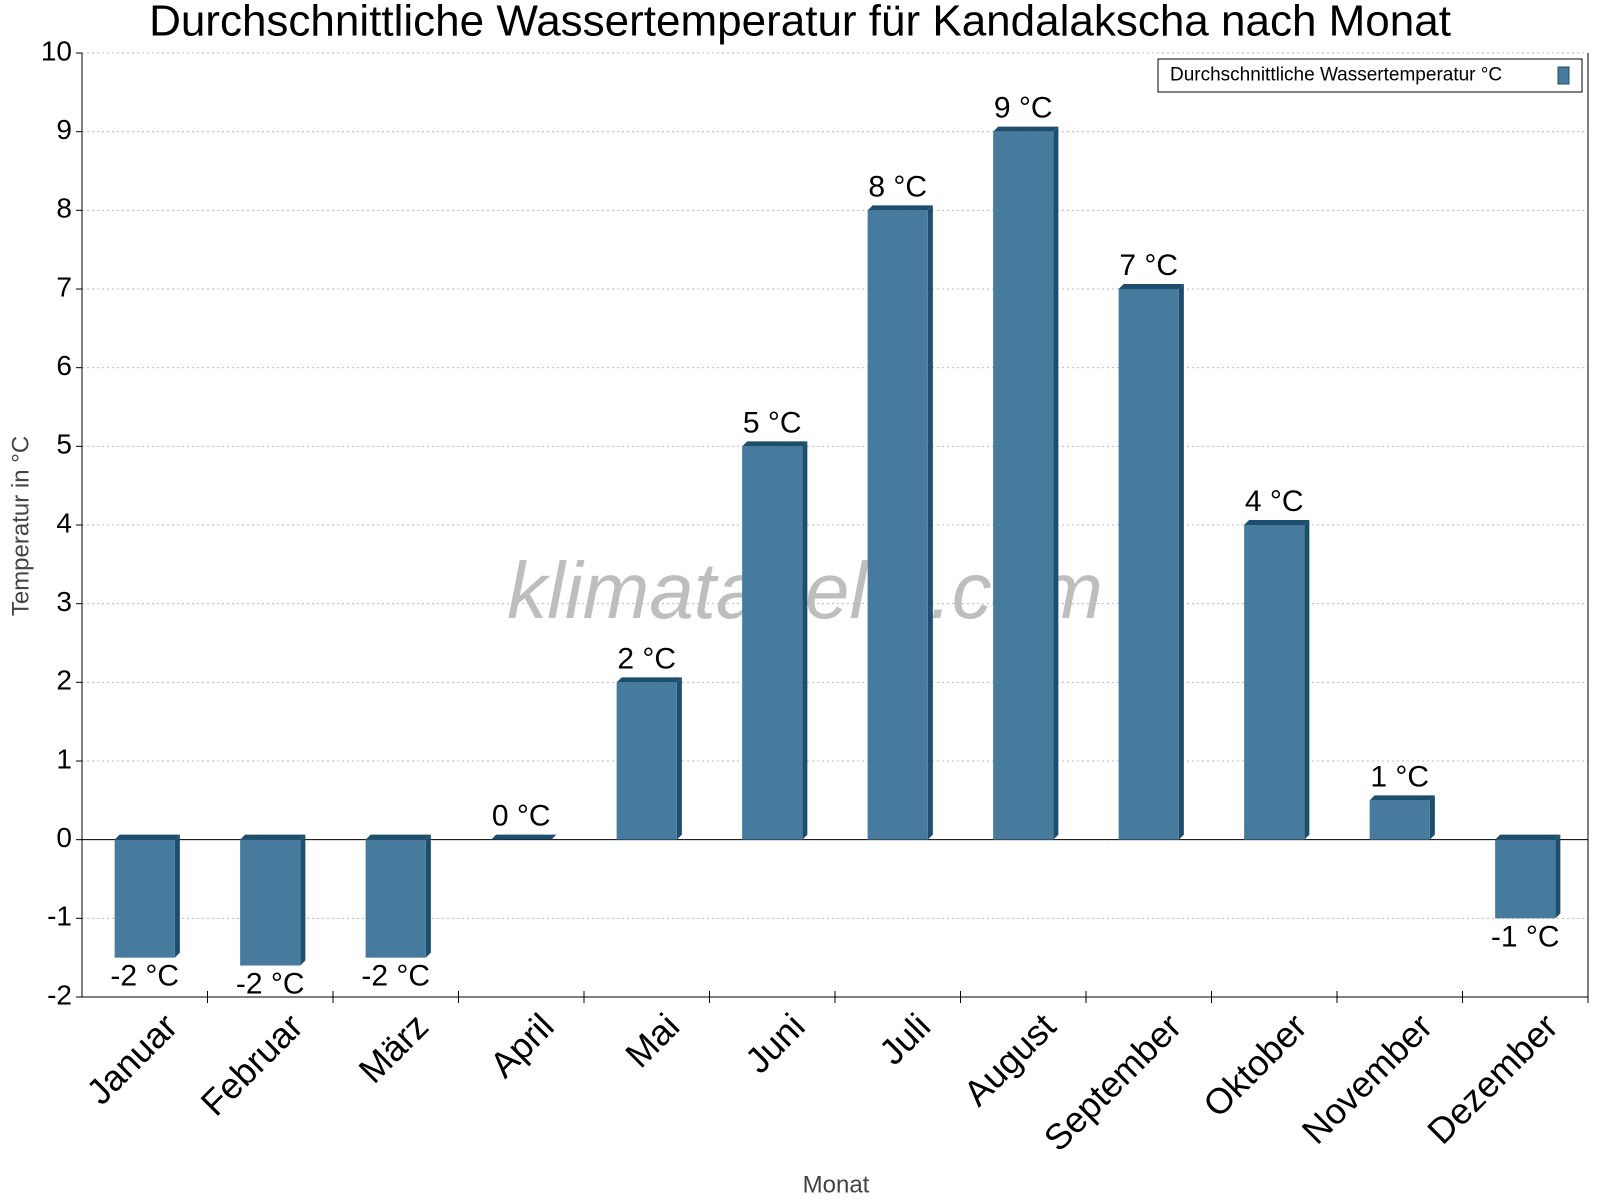 The height and width of the screenshot is (1200, 1600). Describe the element at coordinates (64, 601) in the screenshot. I see `y-tick-label: 3` at that location.